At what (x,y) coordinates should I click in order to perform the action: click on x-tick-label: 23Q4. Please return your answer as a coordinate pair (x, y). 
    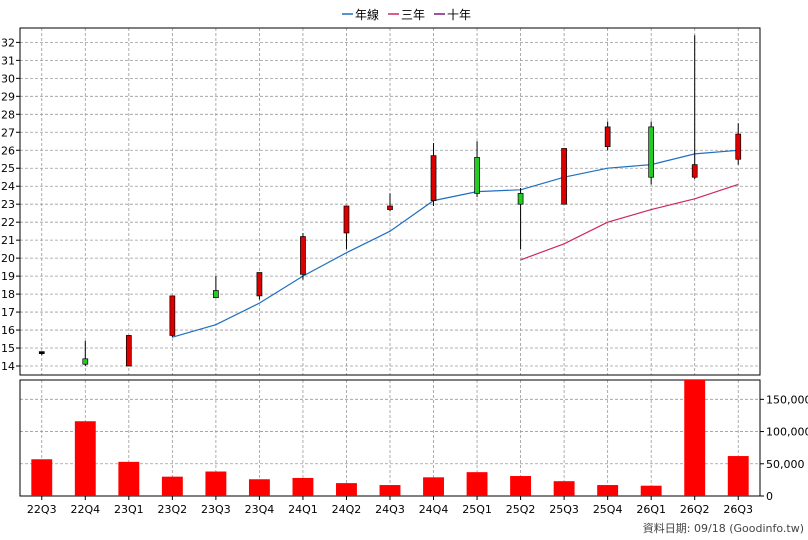
    Looking at the image, I should click on (260, 509).